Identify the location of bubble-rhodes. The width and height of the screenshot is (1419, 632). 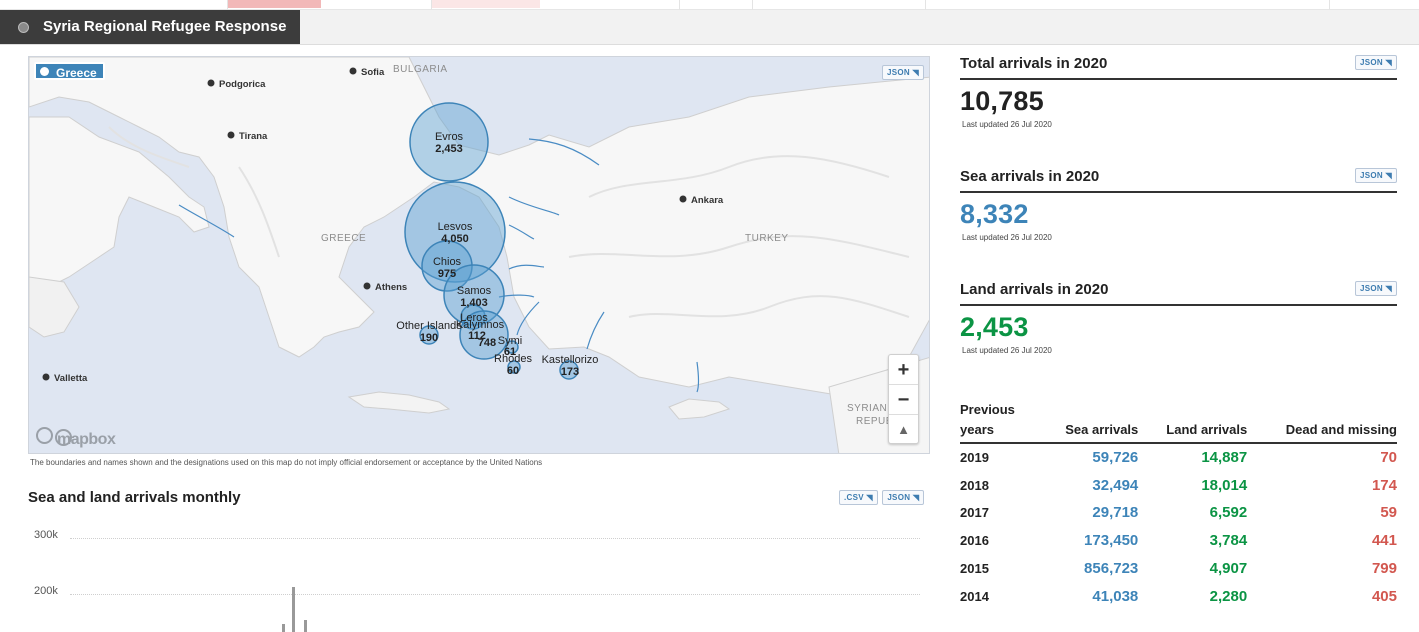
(514, 367).